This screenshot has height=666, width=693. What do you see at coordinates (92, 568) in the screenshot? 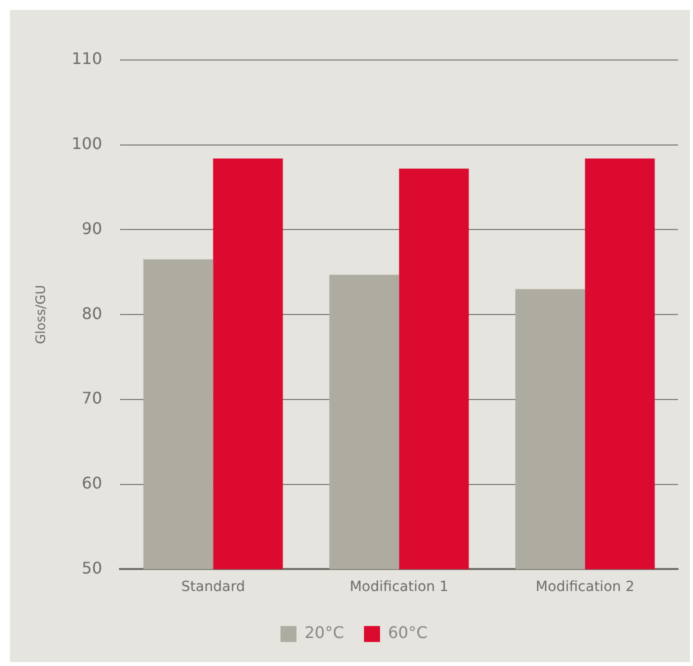
I see `y-tick-label: 50` at bounding box center [92, 568].